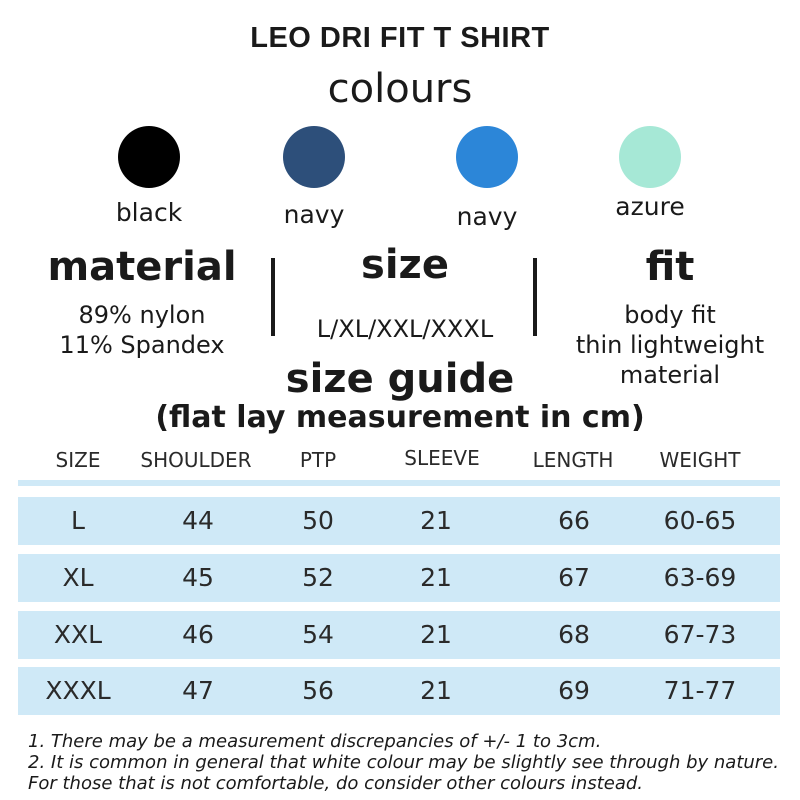 Image resolution: width=800 pixels, height=800 pixels. I want to click on size-guide-subheading: (flat lay measurement in cm), so click(400, 417).